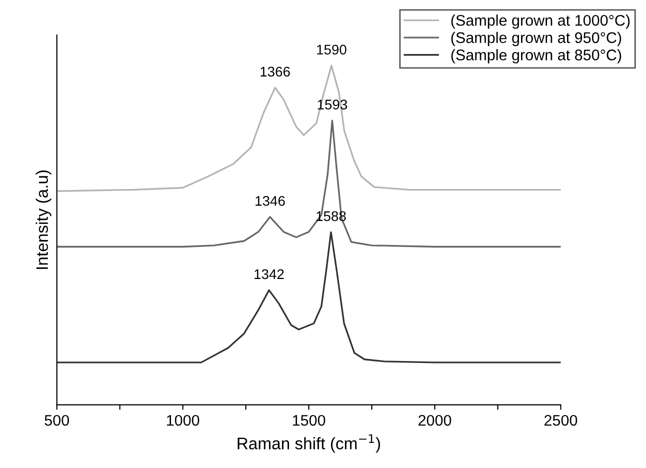 This screenshot has width=646, height=468. I want to click on annotation: 1346, so click(270, 201).